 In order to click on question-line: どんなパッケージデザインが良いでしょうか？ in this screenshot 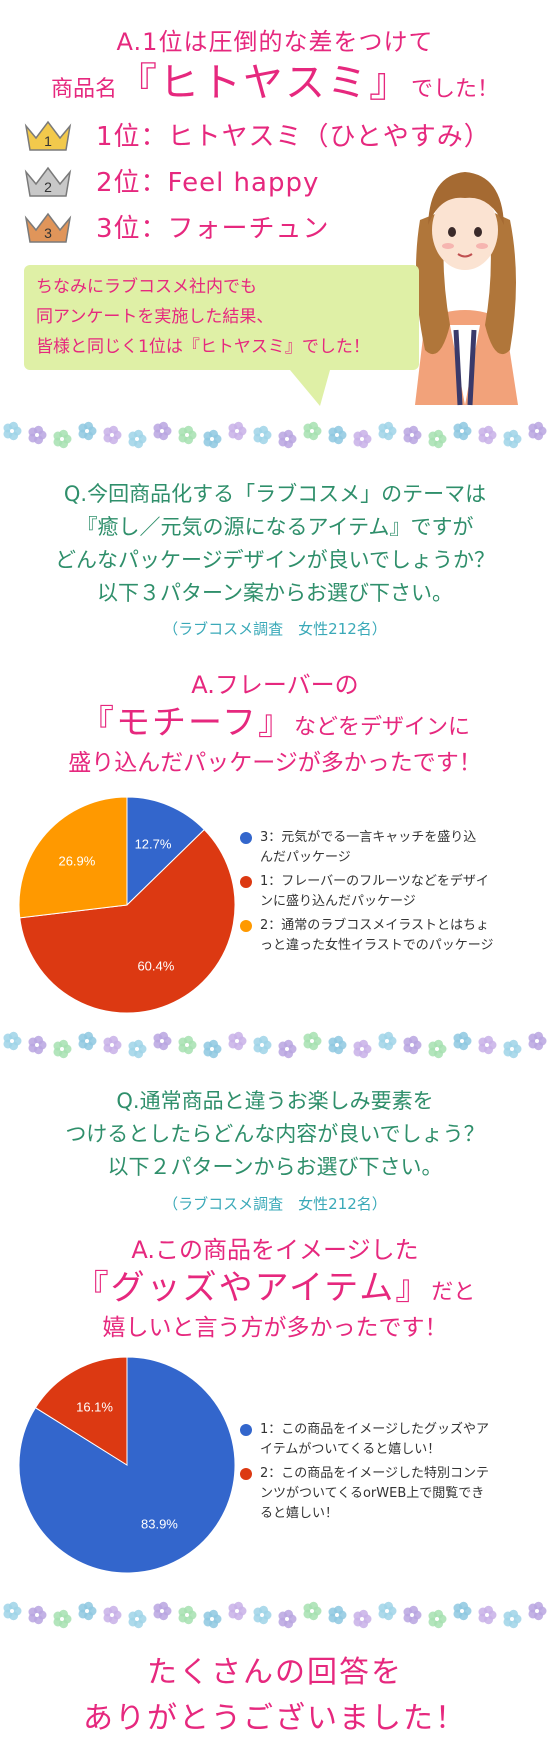, I will do `click(275, 560)`.